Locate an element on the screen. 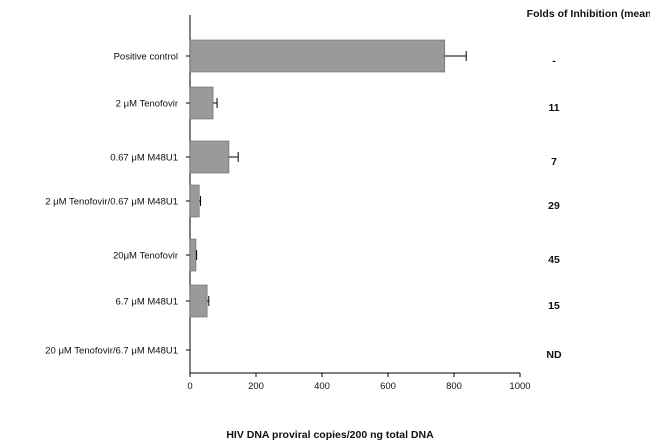 The width and height of the screenshot is (650, 445). fold-value: 7 is located at coordinates (554, 162).